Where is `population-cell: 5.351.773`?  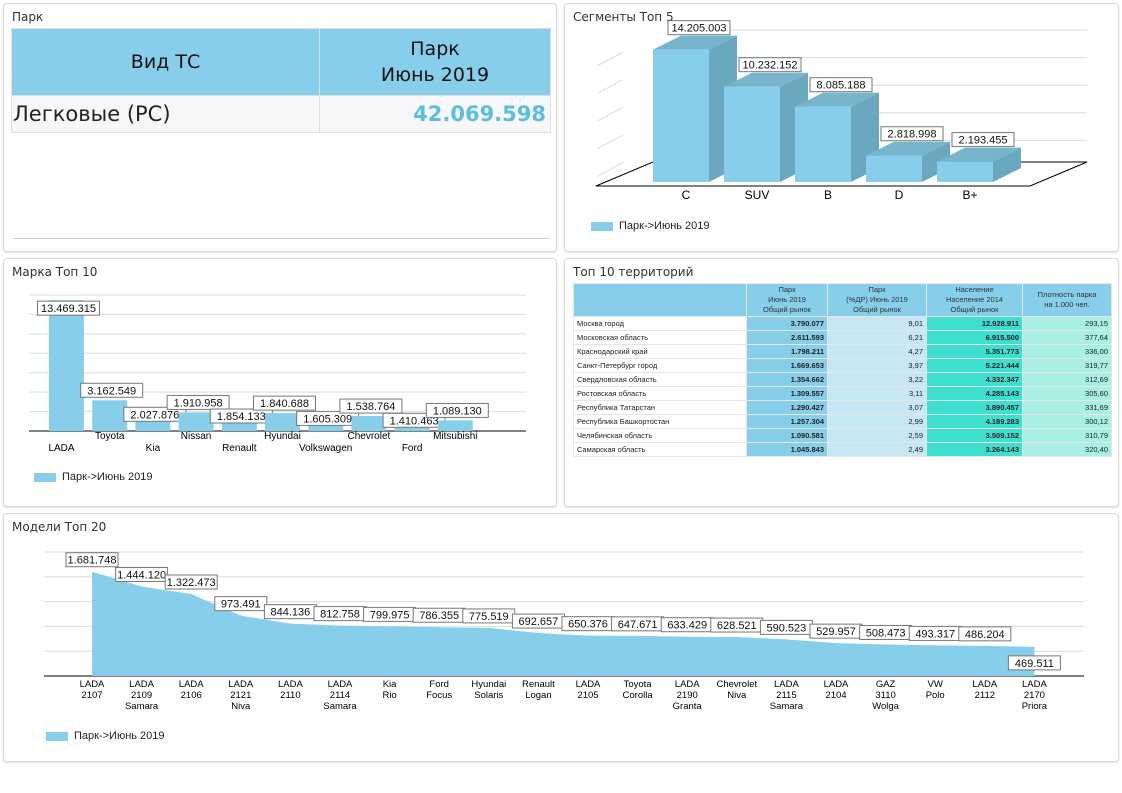
population-cell: 5.351.773 is located at coordinates (974, 351).